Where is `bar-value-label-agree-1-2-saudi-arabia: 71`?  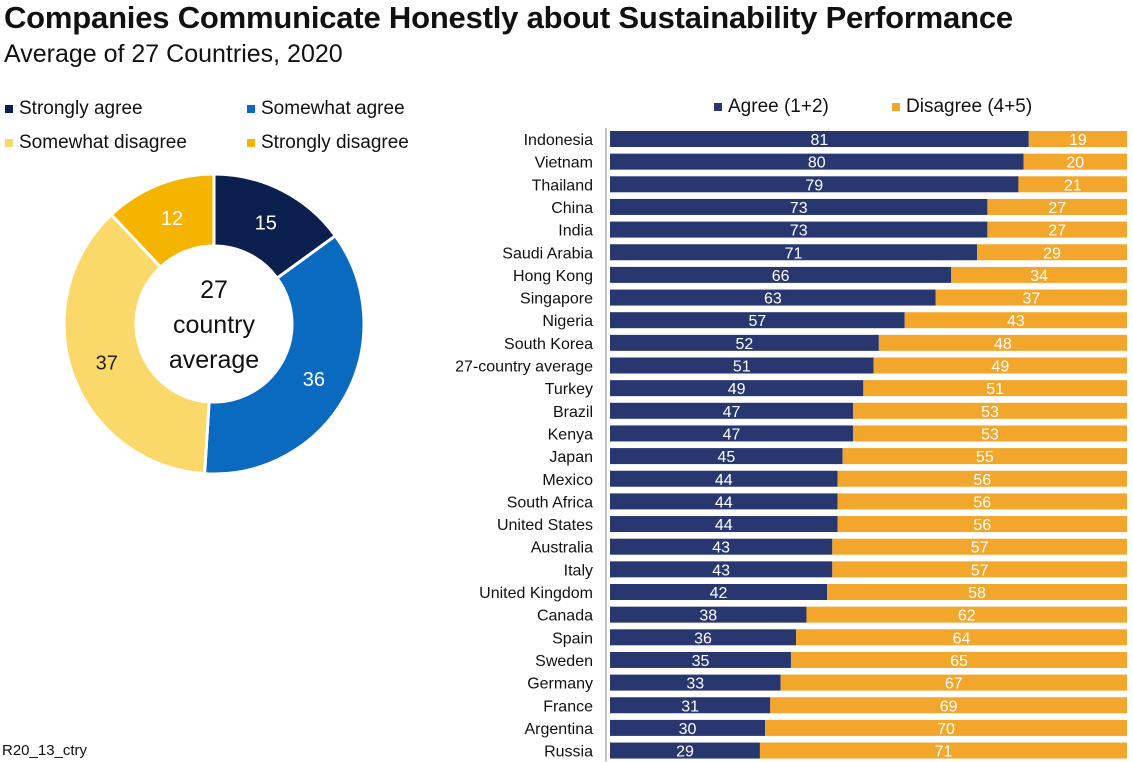 bar-value-label-agree-1-2-saudi-arabia: 71 is located at coordinates (794, 253).